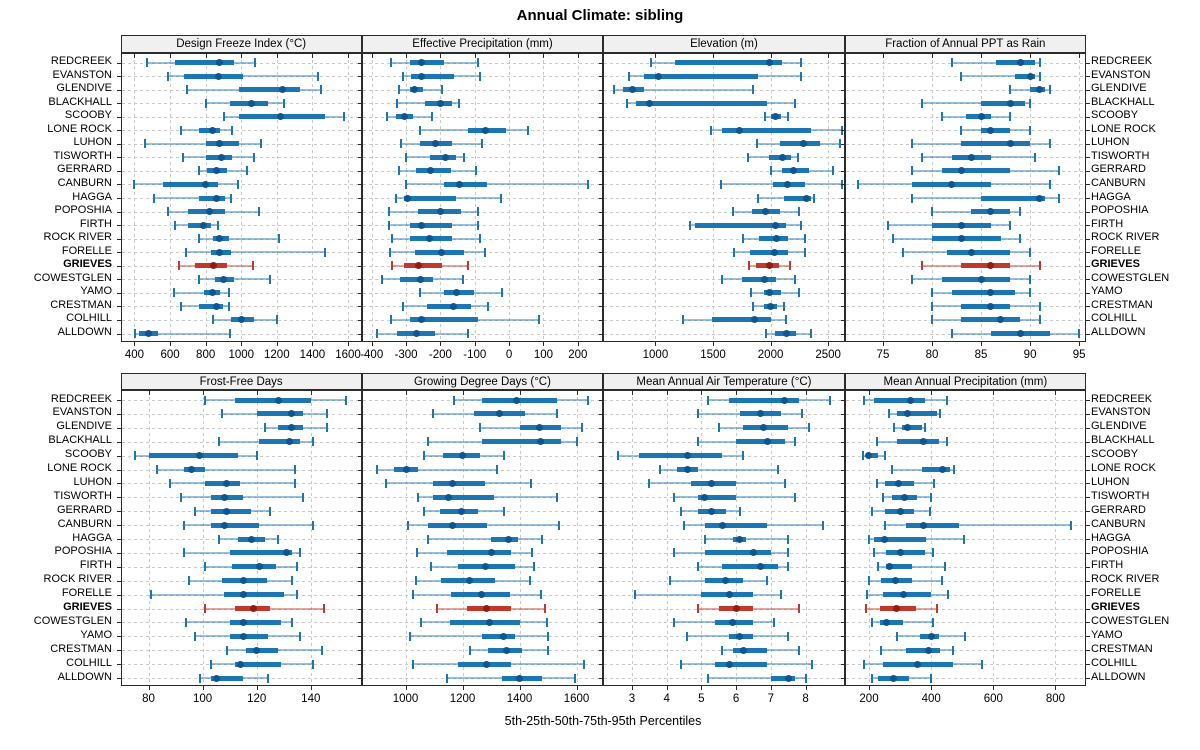  What do you see at coordinates (965, 381) in the screenshot?
I see `panel-strip-title: Mean Annual Precipitation (mm)` at bounding box center [965, 381].